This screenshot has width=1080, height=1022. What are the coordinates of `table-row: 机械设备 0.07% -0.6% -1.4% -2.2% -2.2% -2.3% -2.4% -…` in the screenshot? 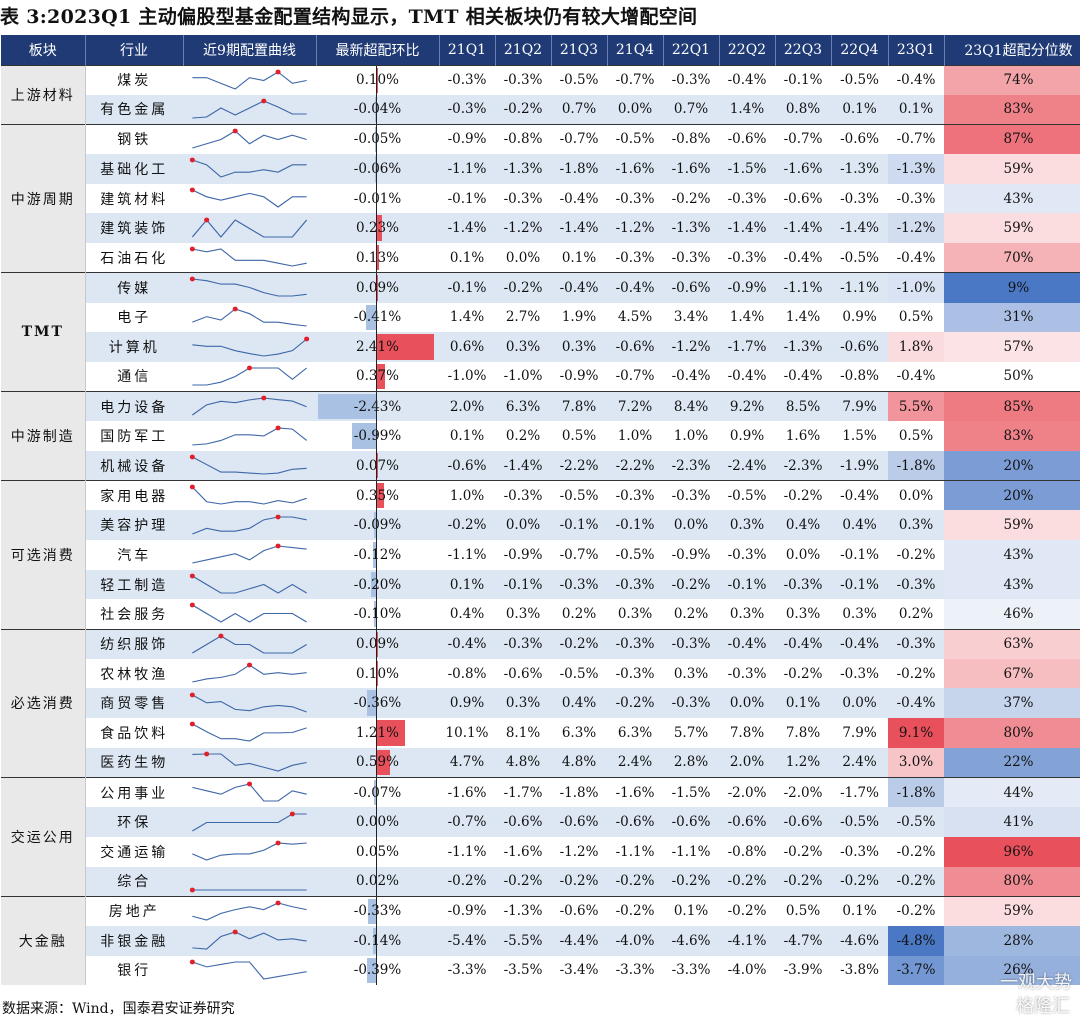 It's located at (540, 465).